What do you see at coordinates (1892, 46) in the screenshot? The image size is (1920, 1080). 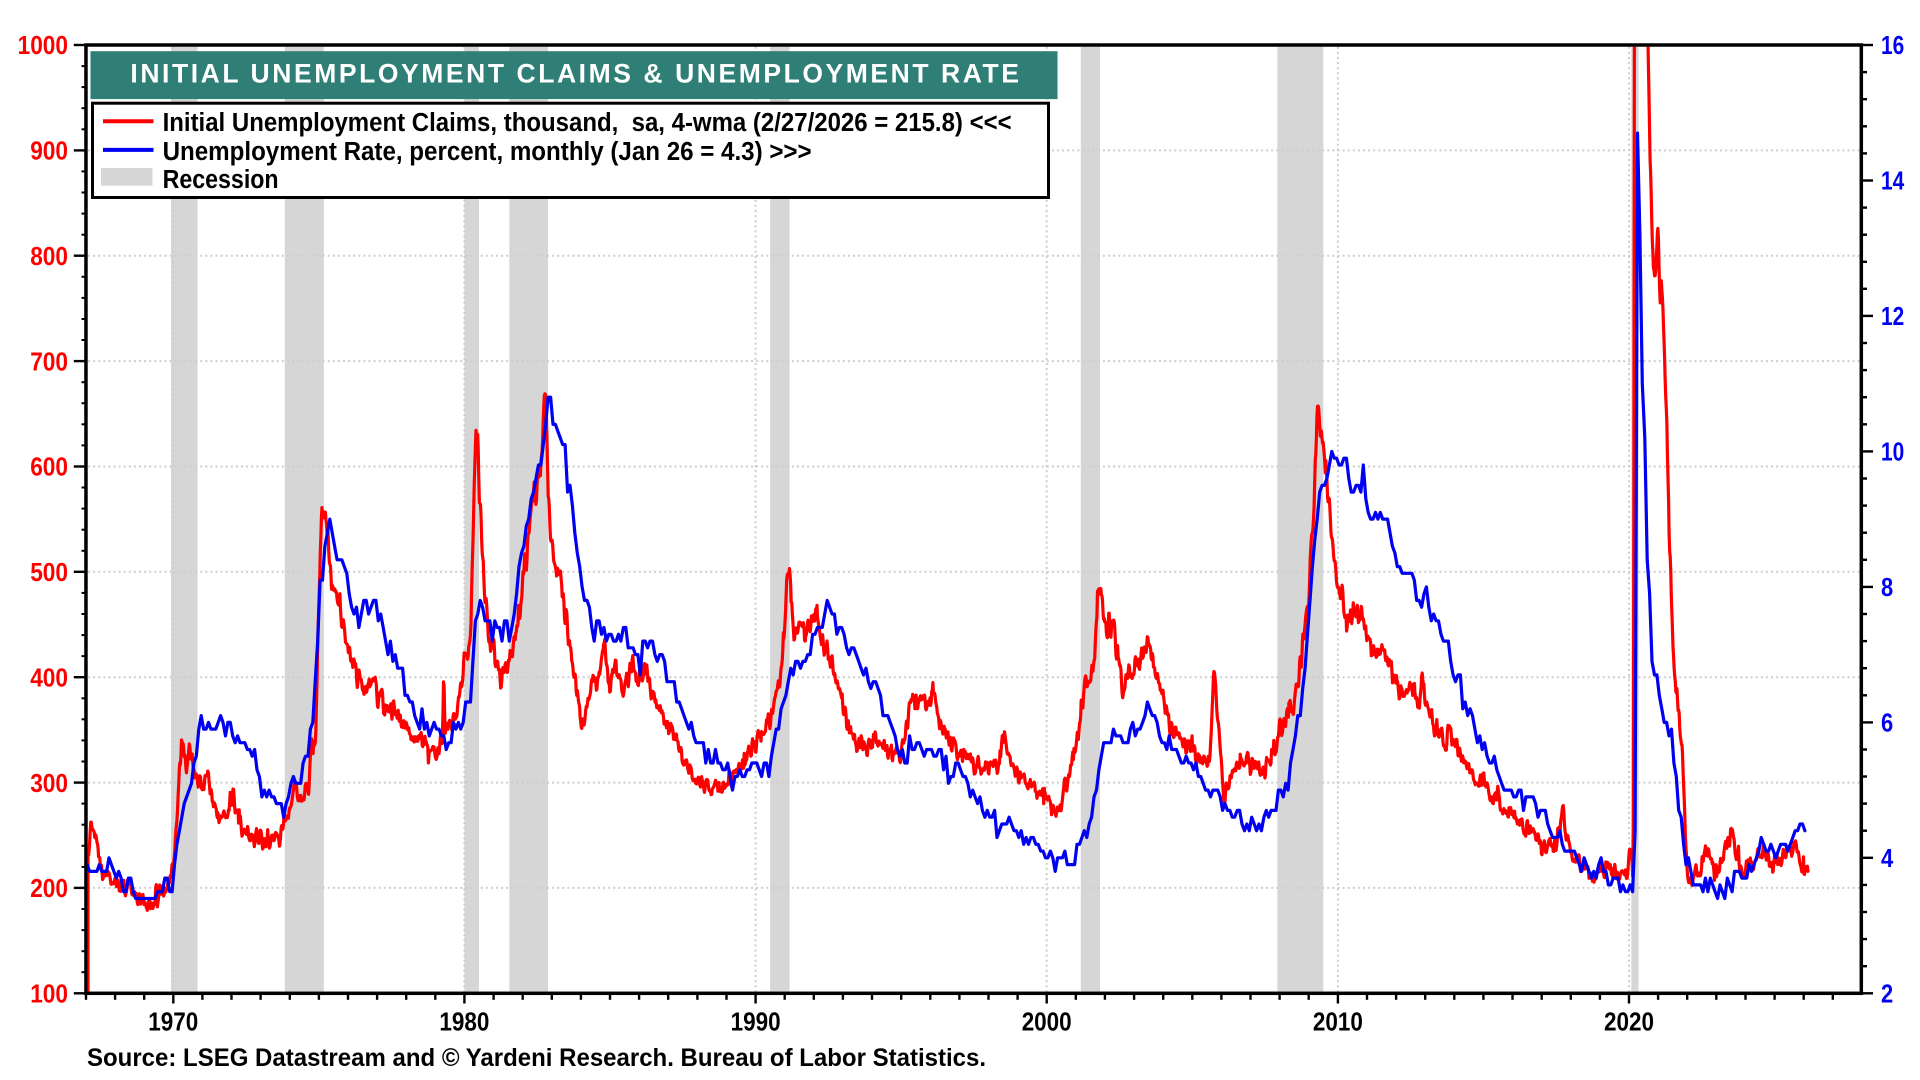 I see `svg-text: 16` at bounding box center [1892, 46].